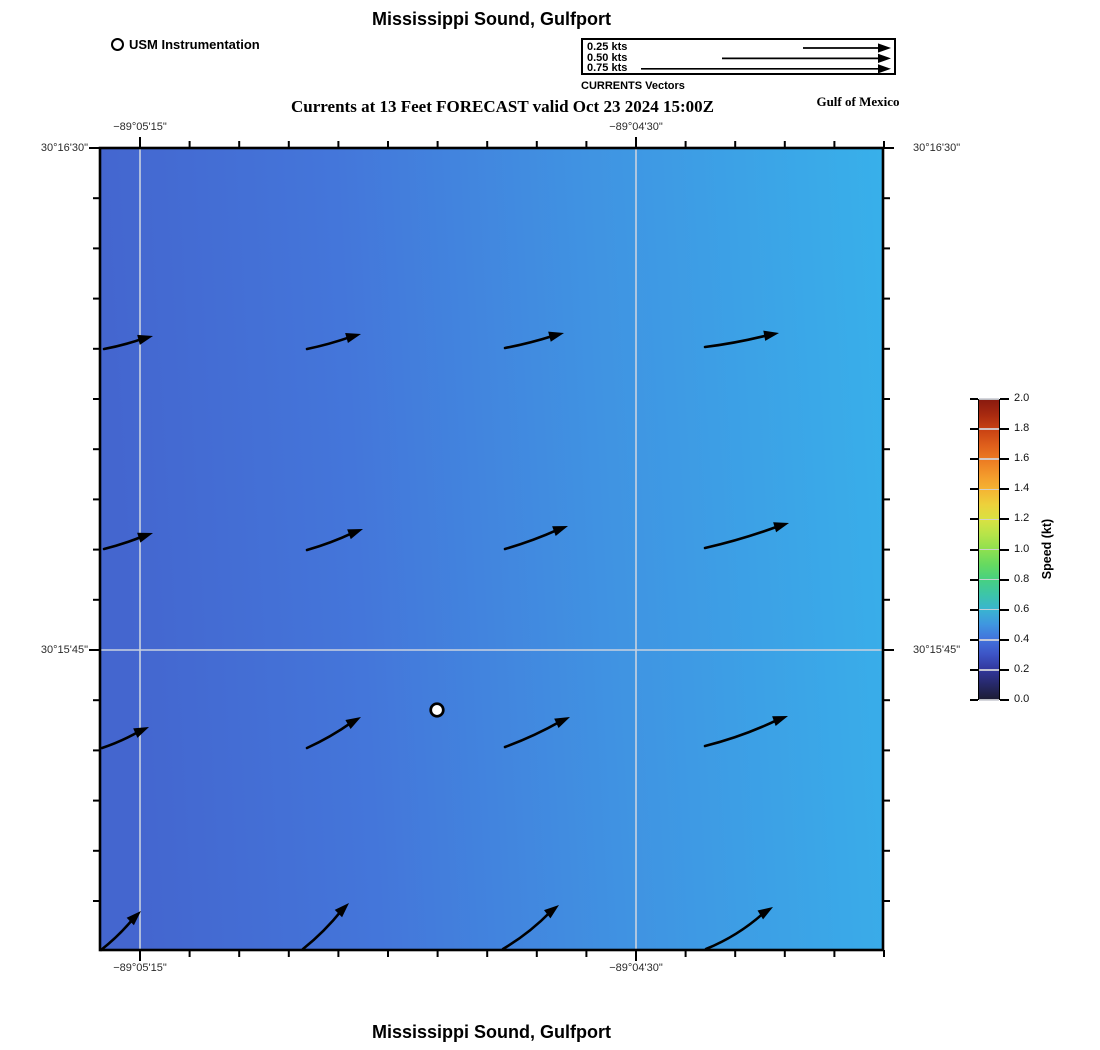 The image size is (1100, 1050). I want to click on colorbar-tick-label: 1.2, so click(1022, 518).